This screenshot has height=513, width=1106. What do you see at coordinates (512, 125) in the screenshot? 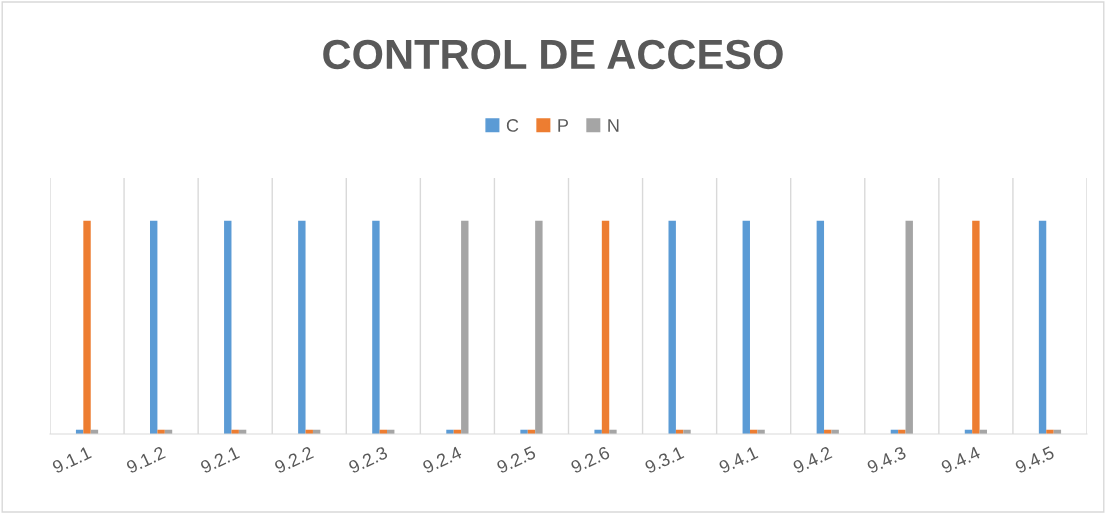
I see `legend-label: C` at bounding box center [512, 125].